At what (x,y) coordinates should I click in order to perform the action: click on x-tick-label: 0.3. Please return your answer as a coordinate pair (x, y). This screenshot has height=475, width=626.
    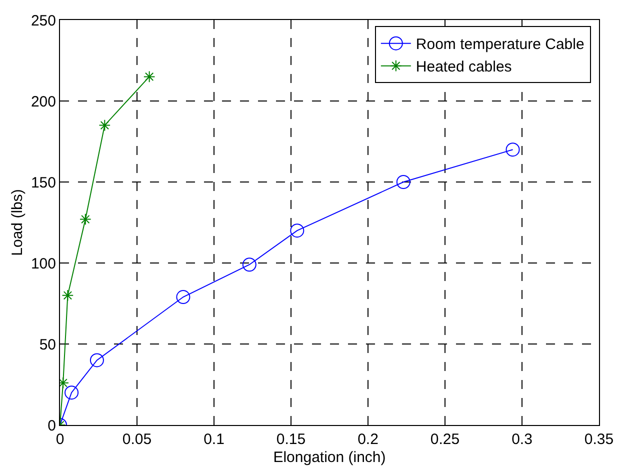
    Looking at the image, I should click on (522, 439).